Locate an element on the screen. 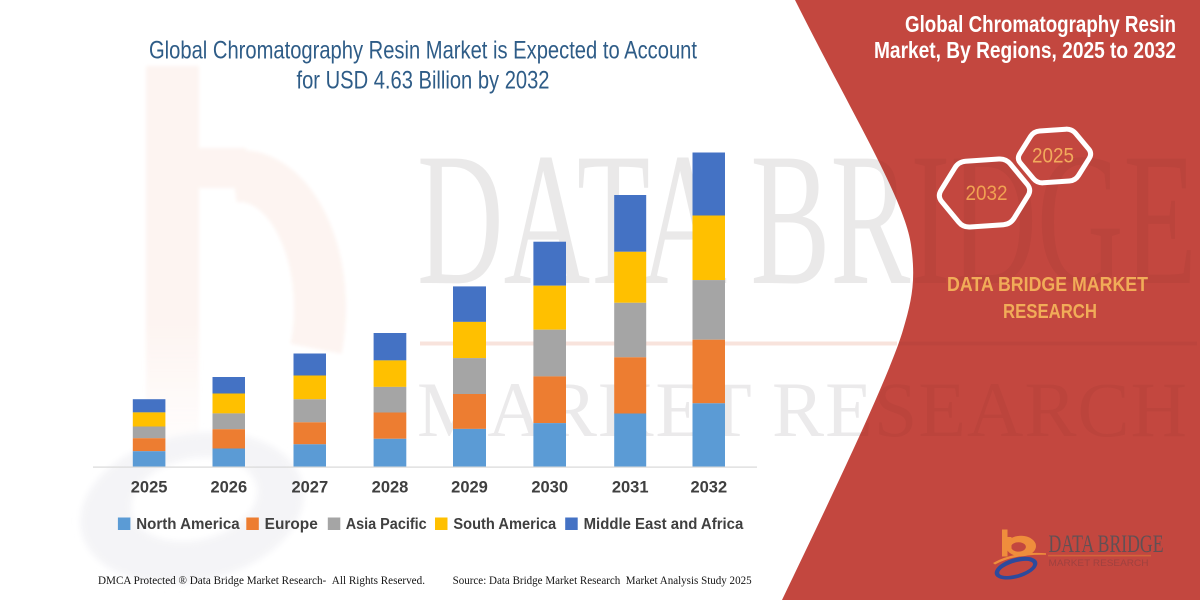  svg-text: RESEARCH is located at coordinates (1050, 311).